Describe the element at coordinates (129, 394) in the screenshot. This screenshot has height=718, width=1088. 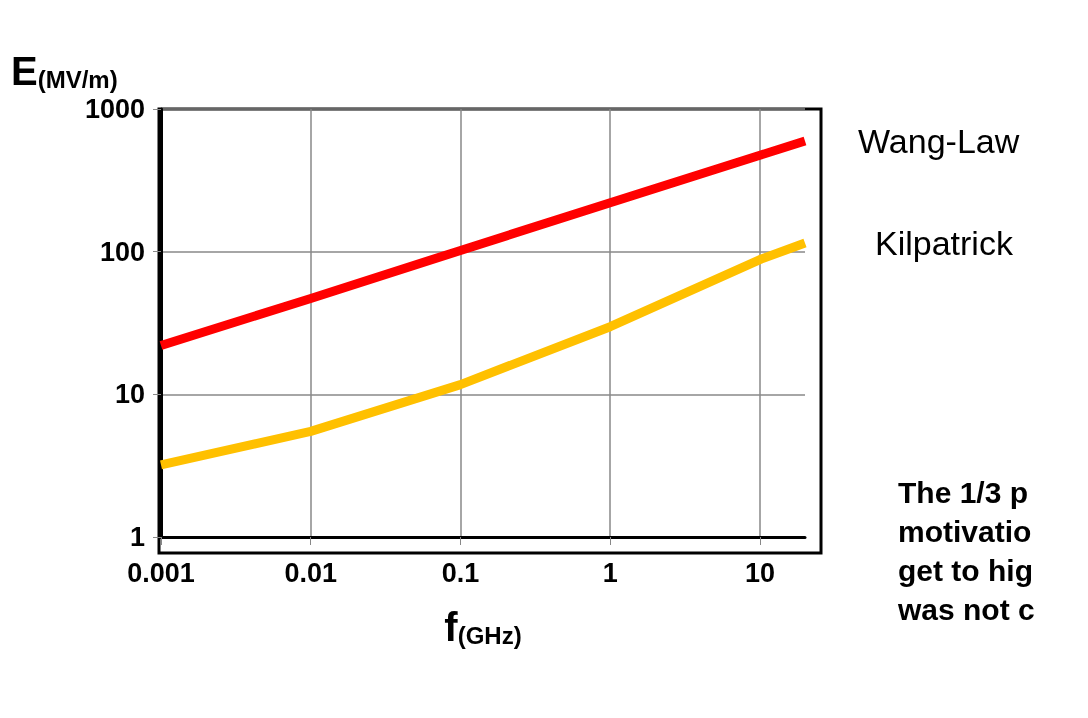
I see `y-tick-label: 10` at that location.